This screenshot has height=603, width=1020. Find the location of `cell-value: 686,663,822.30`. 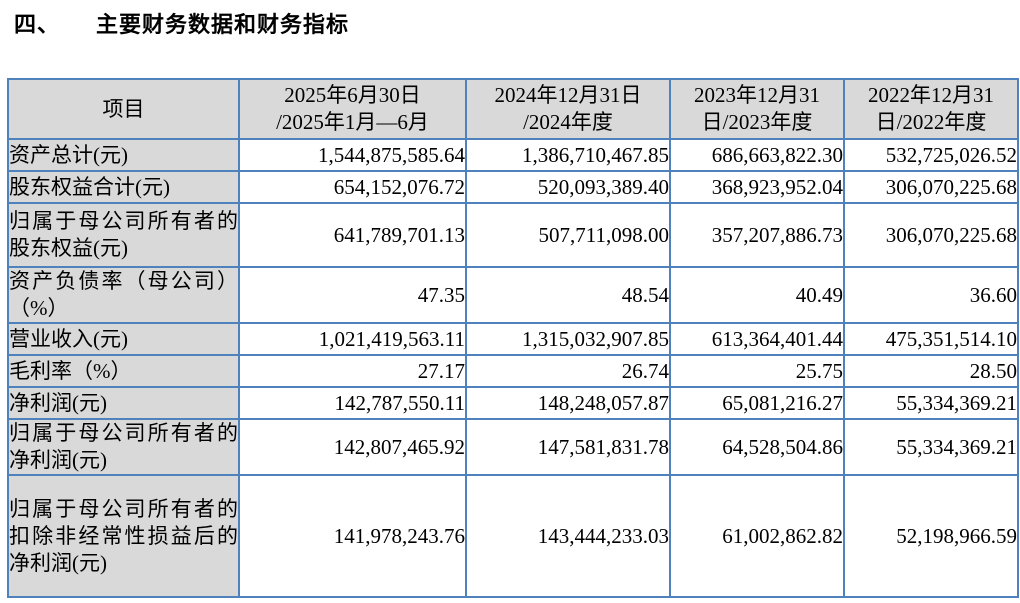

cell-value: 686,663,822.30 is located at coordinates (757, 155).